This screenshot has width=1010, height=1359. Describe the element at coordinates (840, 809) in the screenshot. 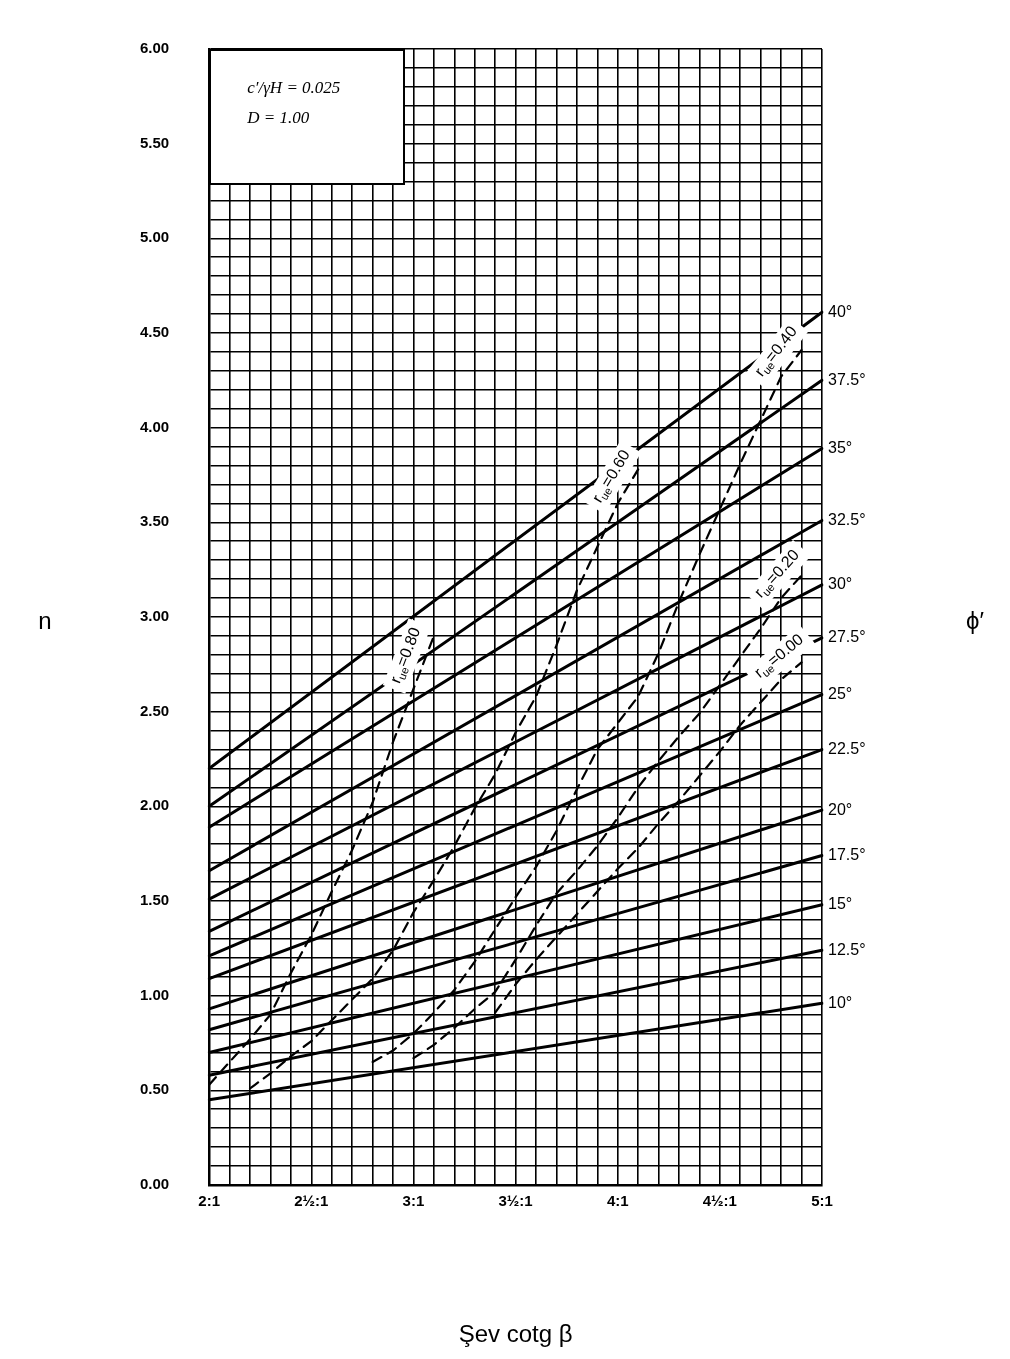

I see `series-label: 20°` at that location.